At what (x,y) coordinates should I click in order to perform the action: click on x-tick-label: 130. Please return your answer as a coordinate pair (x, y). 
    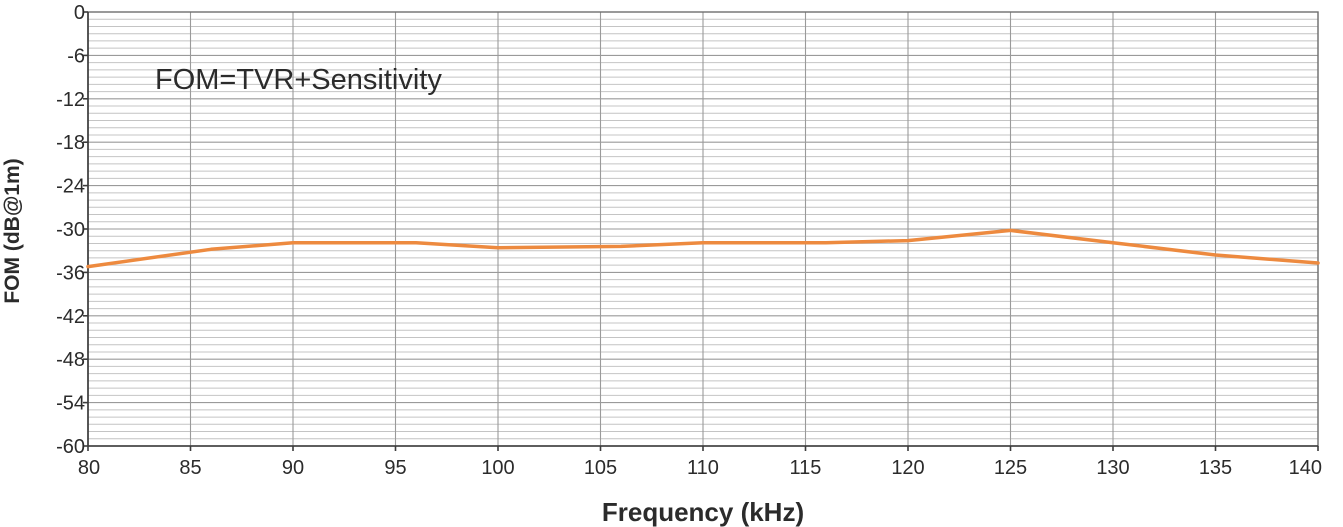
    Looking at the image, I should click on (1112, 468).